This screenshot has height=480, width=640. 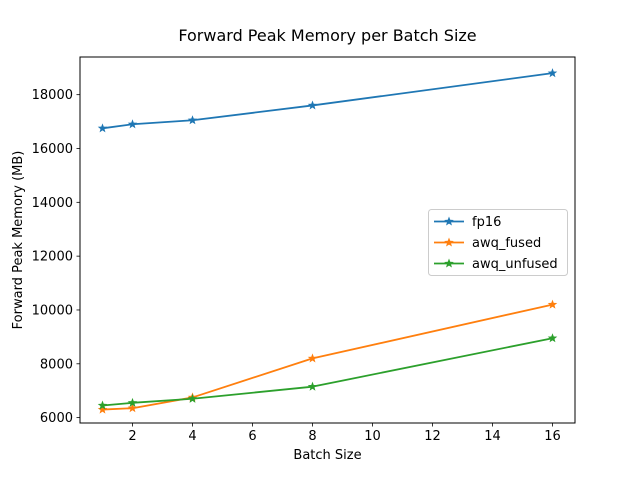 What do you see at coordinates (449, 242) in the screenshot?
I see `legend-marker-awq_fused` at bounding box center [449, 242].